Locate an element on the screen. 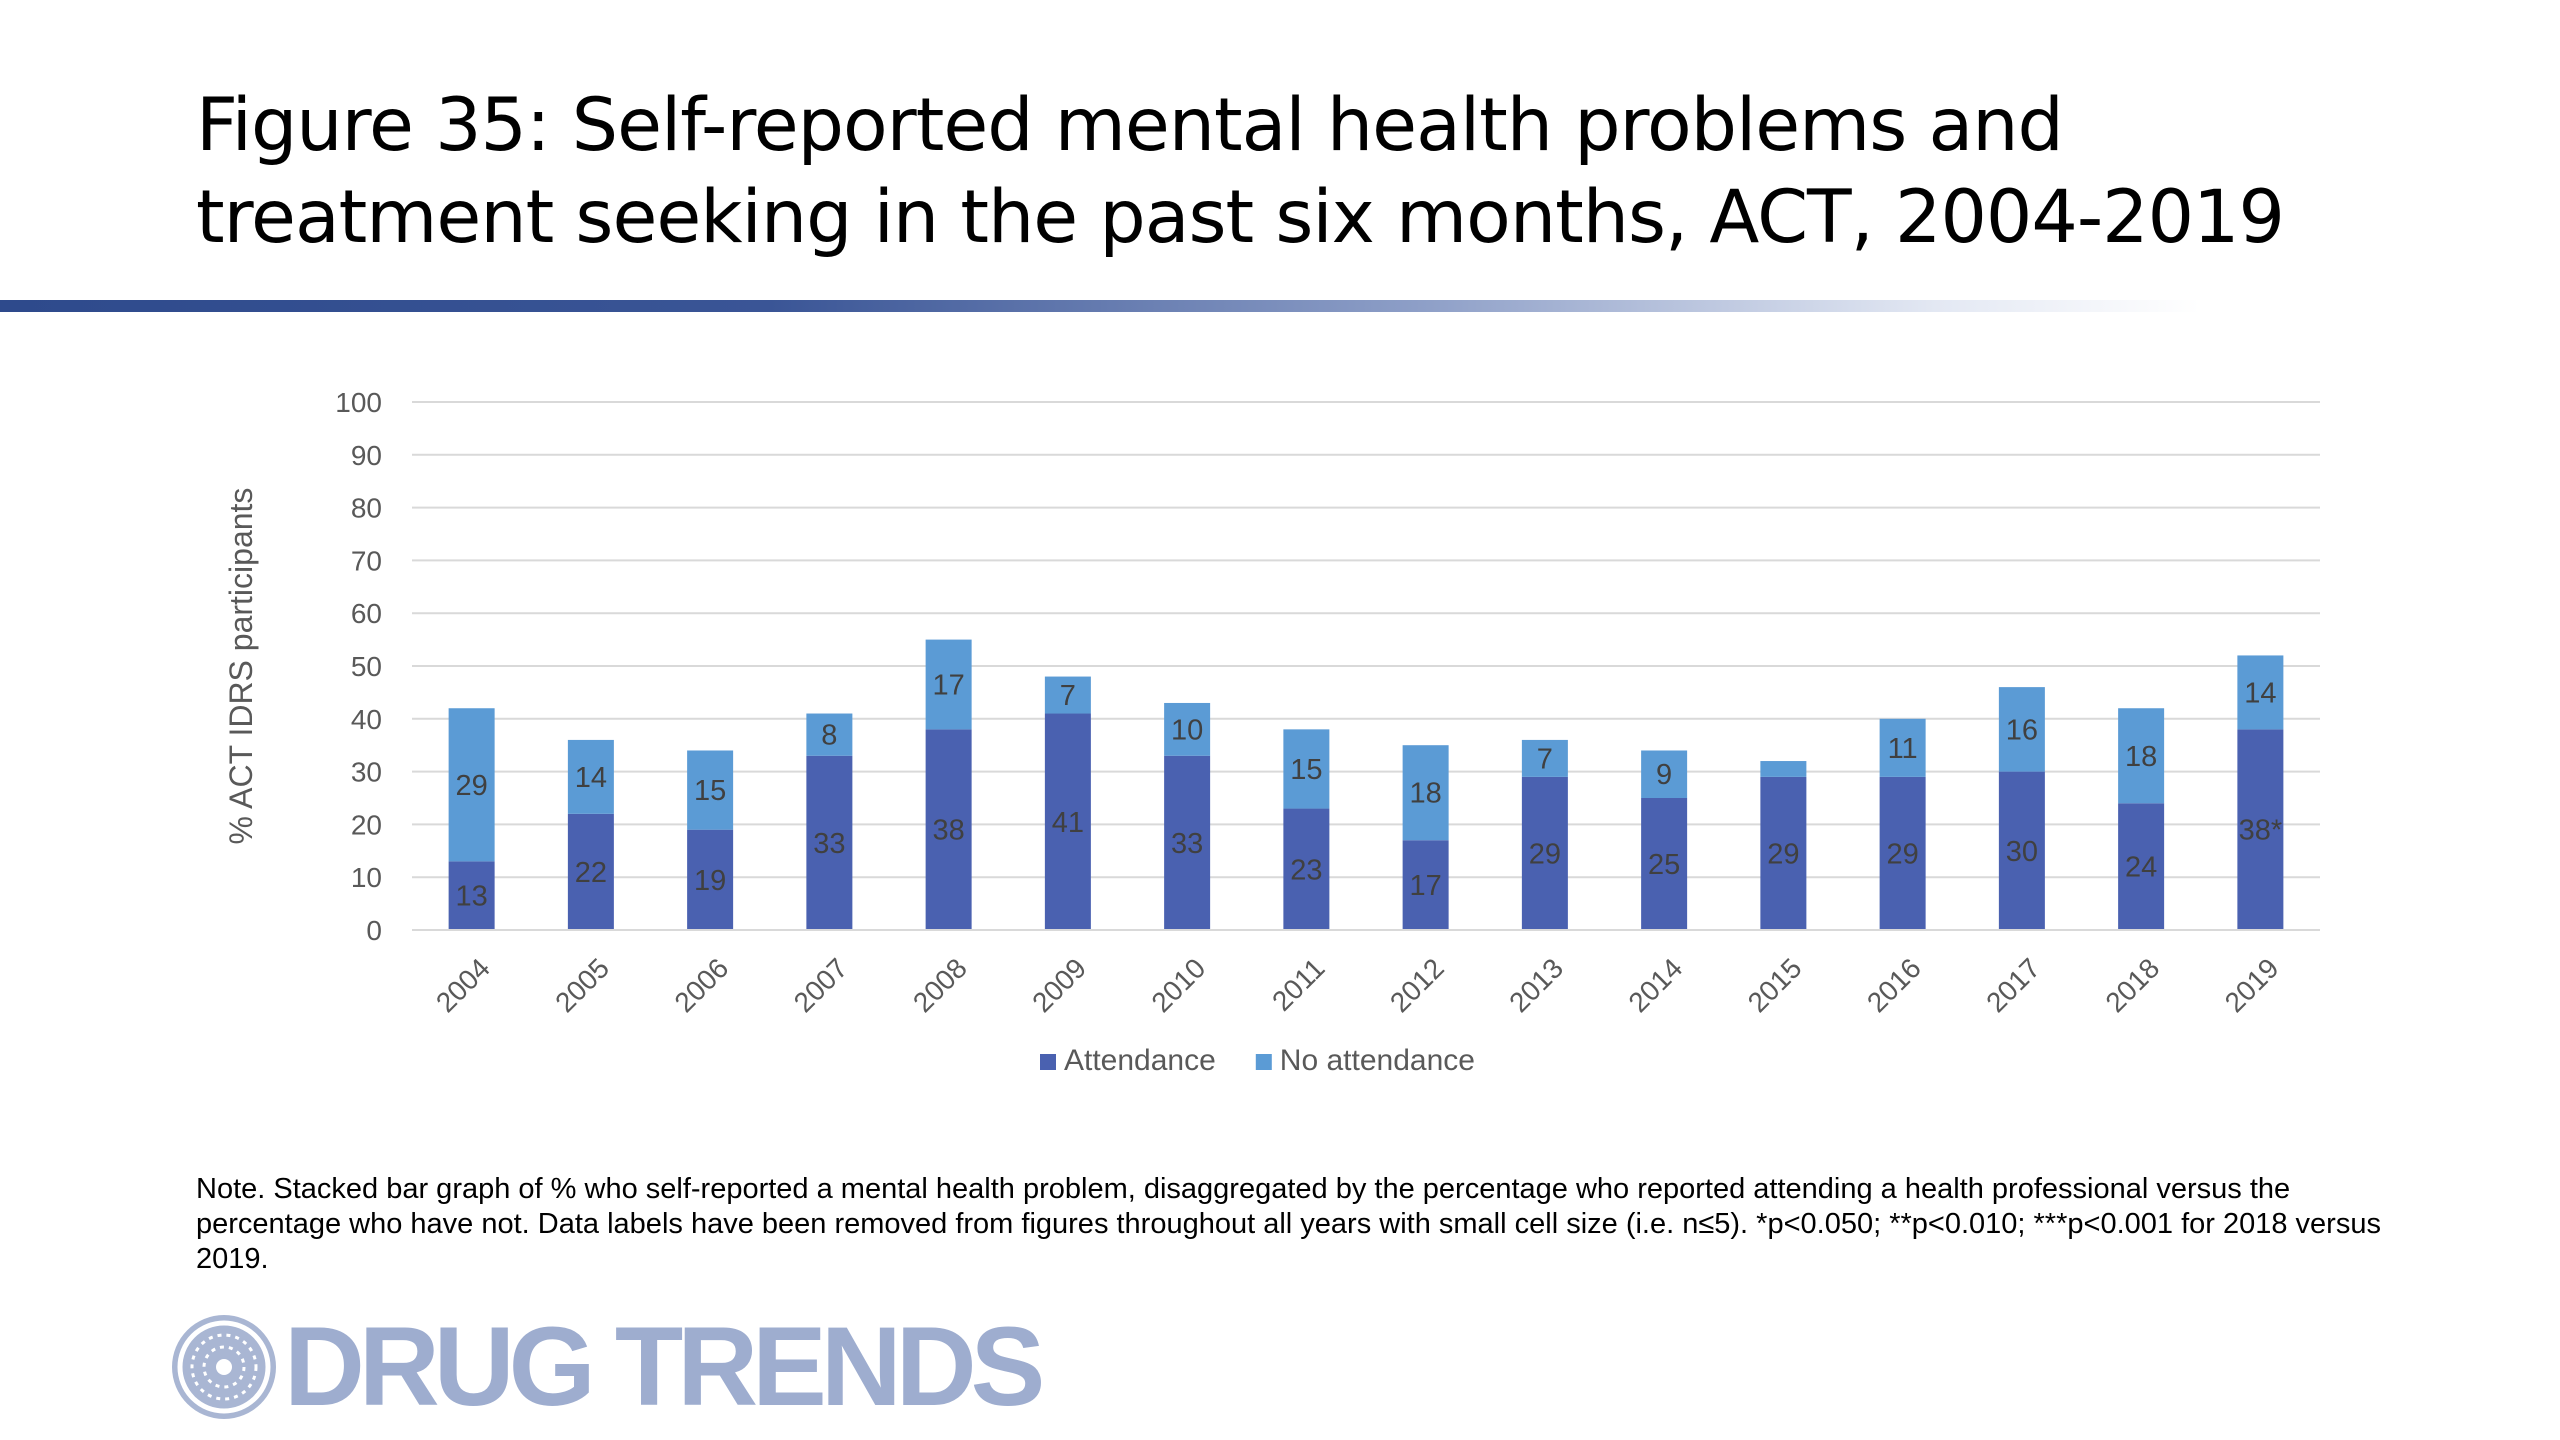 This screenshot has width=2560, height=1440. data-label-attendance: 30 is located at coordinates (2022, 852).